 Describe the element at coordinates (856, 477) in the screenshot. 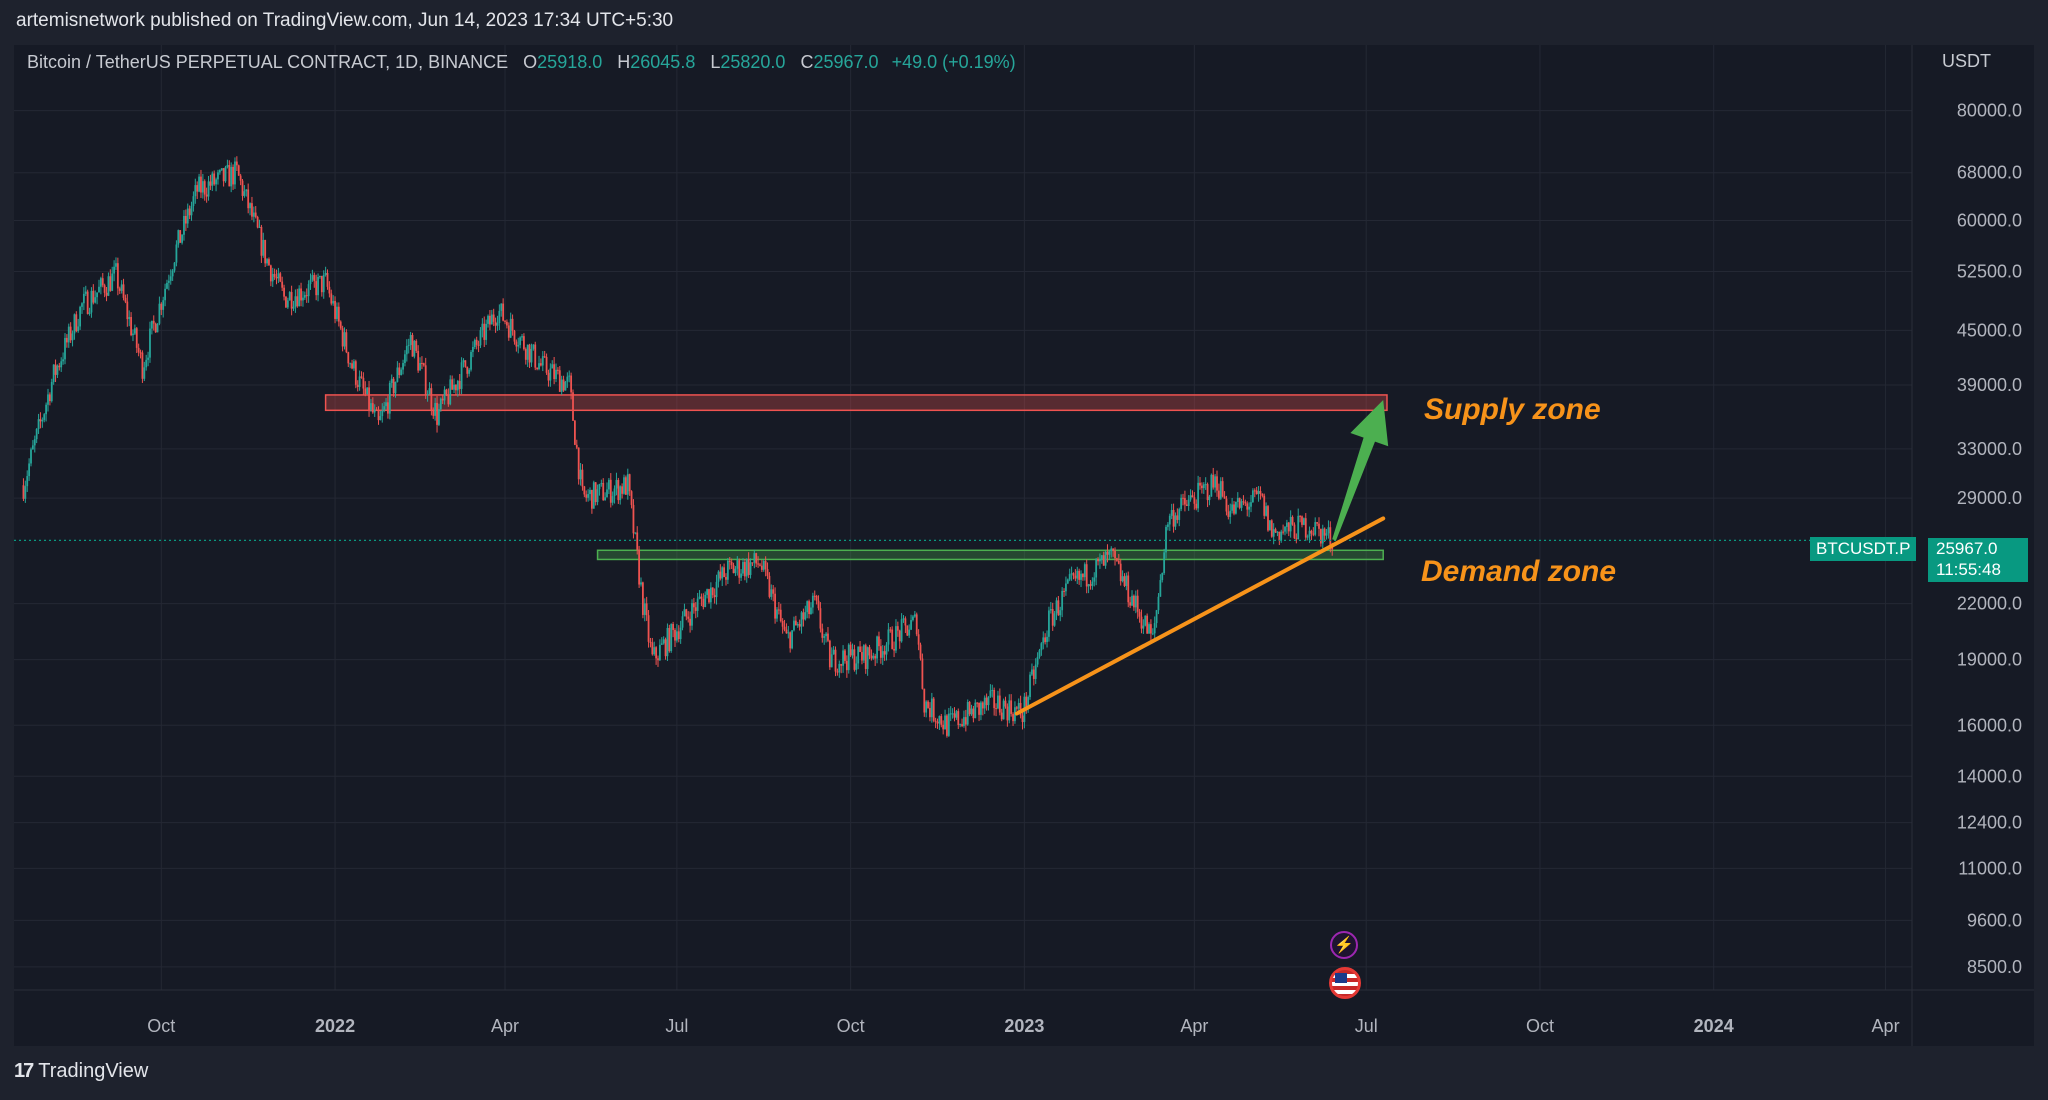

I see `zones` at that location.